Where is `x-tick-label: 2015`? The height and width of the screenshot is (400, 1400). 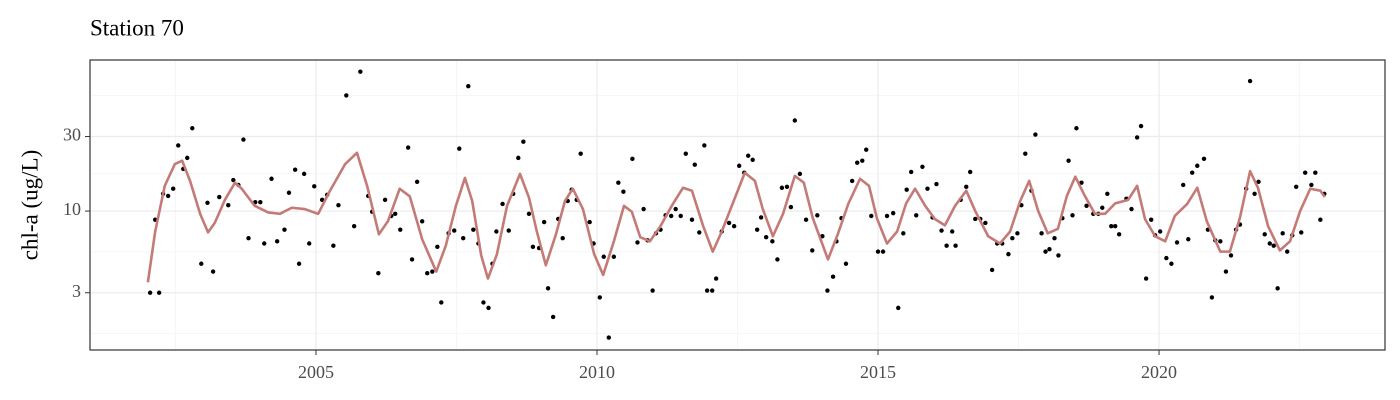 x-tick-label: 2015 is located at coordinates (878, 372).